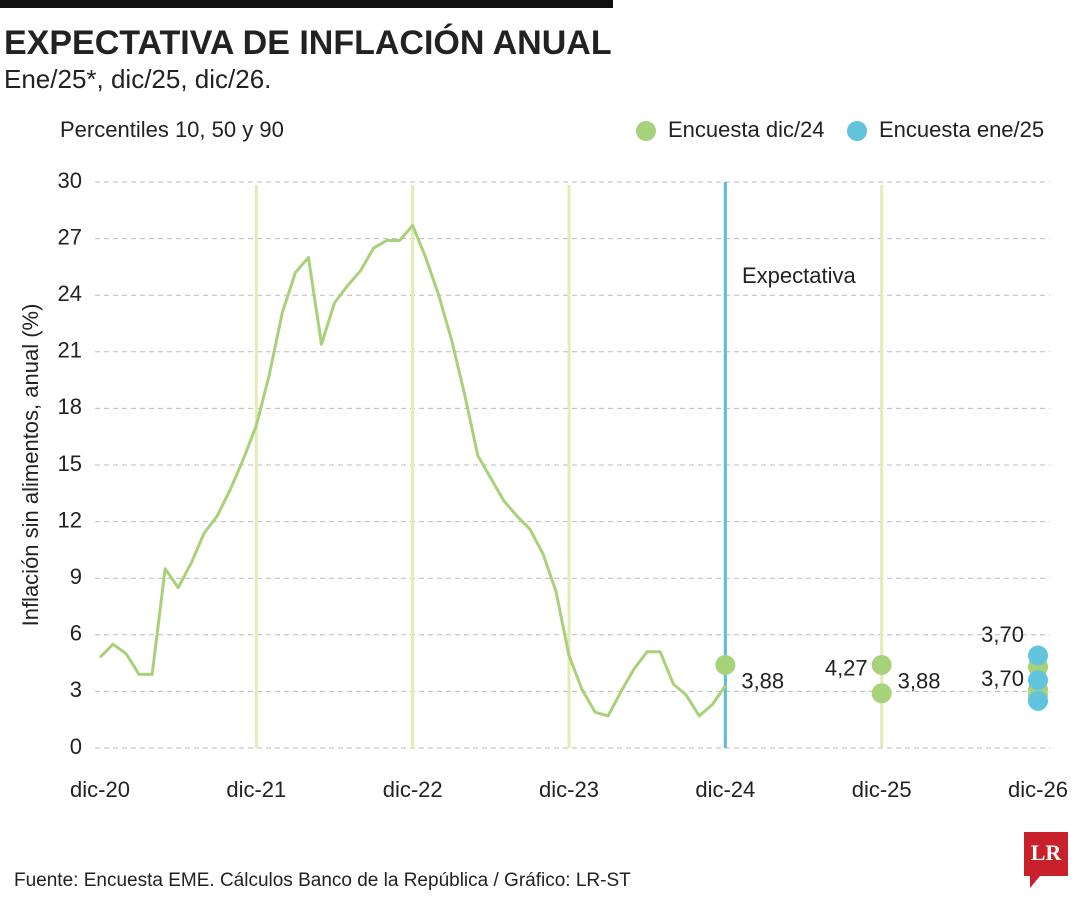  Describe the element at coordinates (961, 129) in the screenshot. I see `legend-label: Encuesta ene/25` at that location.